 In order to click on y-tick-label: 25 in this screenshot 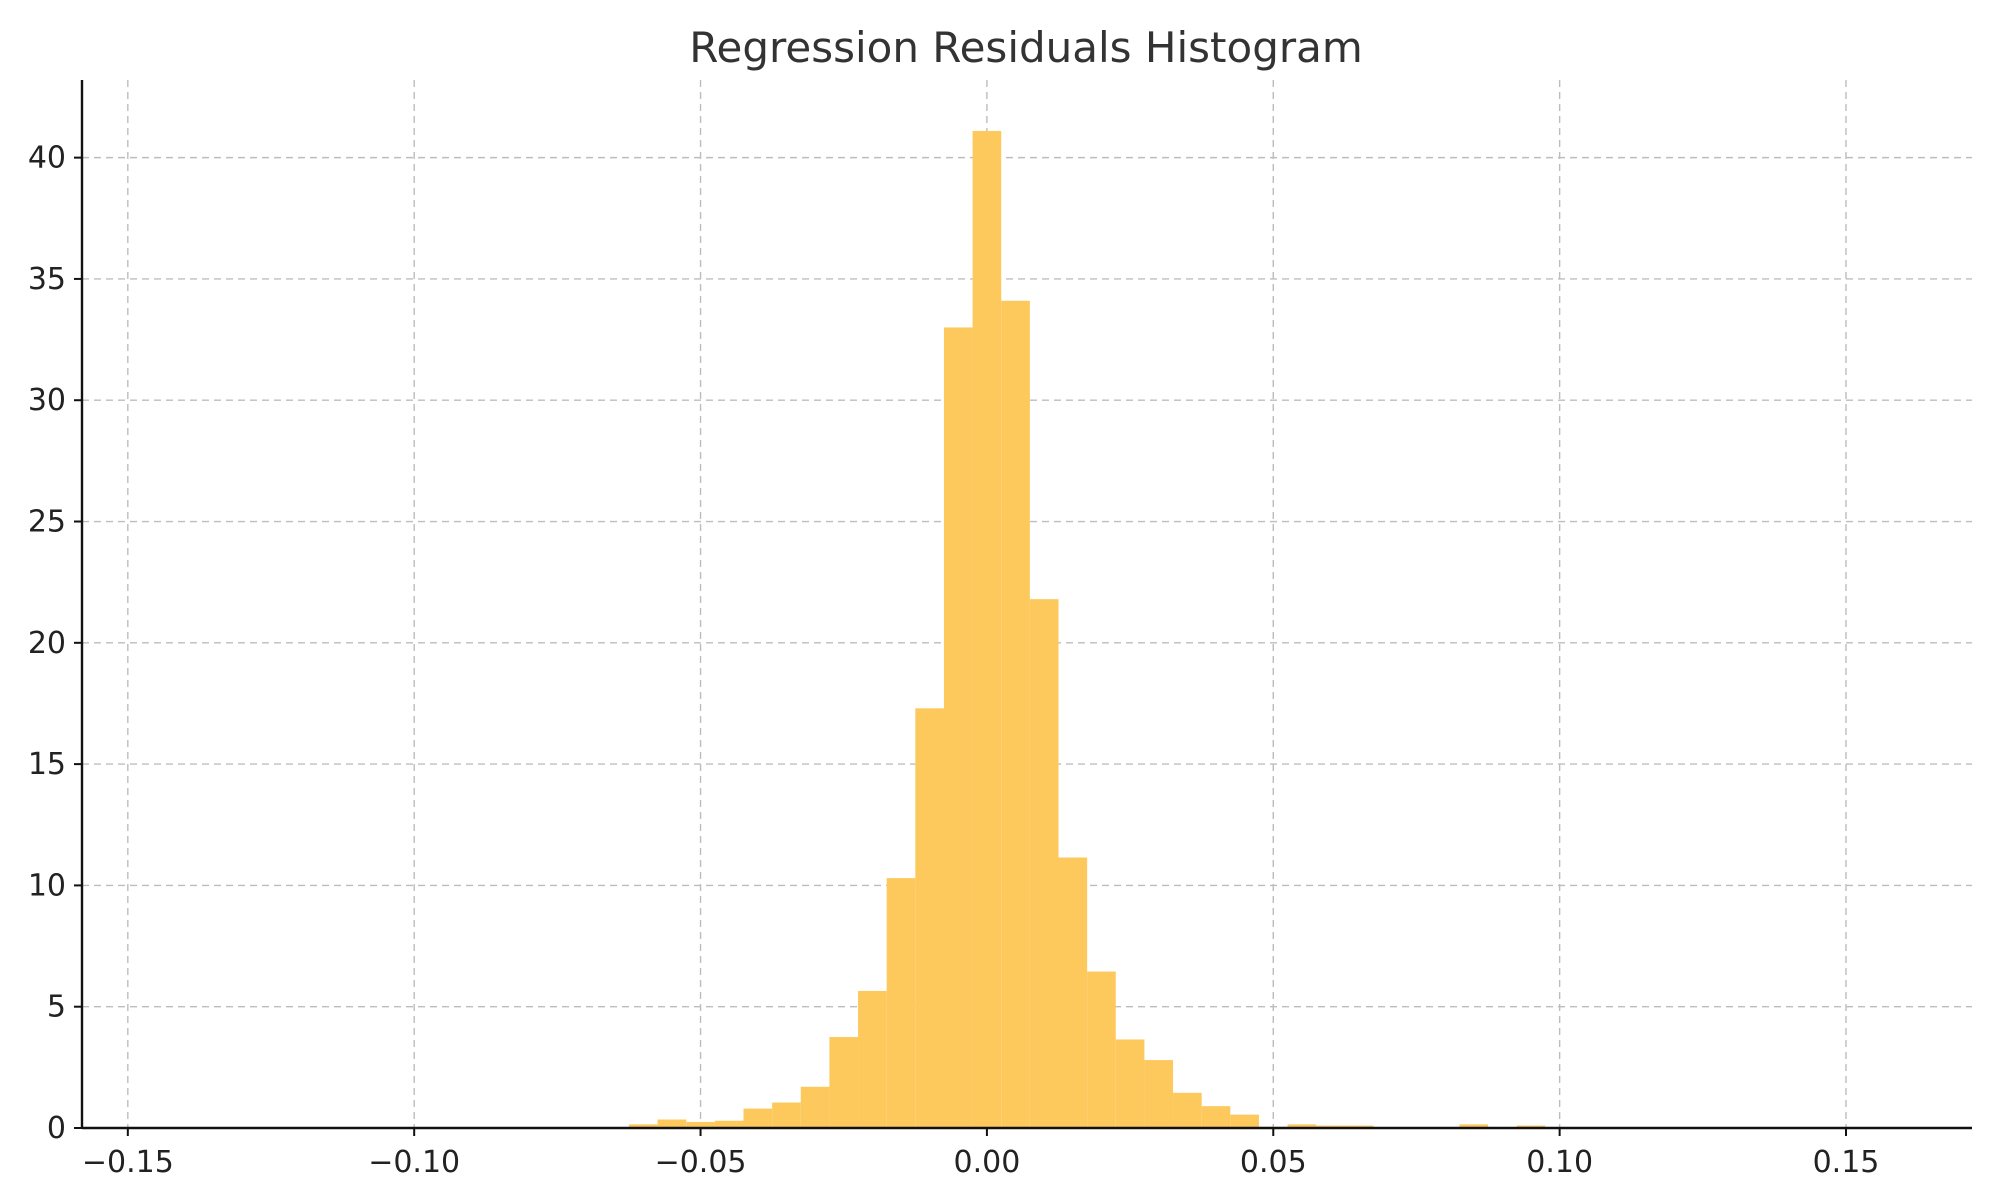, I will do `click(47, 522)`.